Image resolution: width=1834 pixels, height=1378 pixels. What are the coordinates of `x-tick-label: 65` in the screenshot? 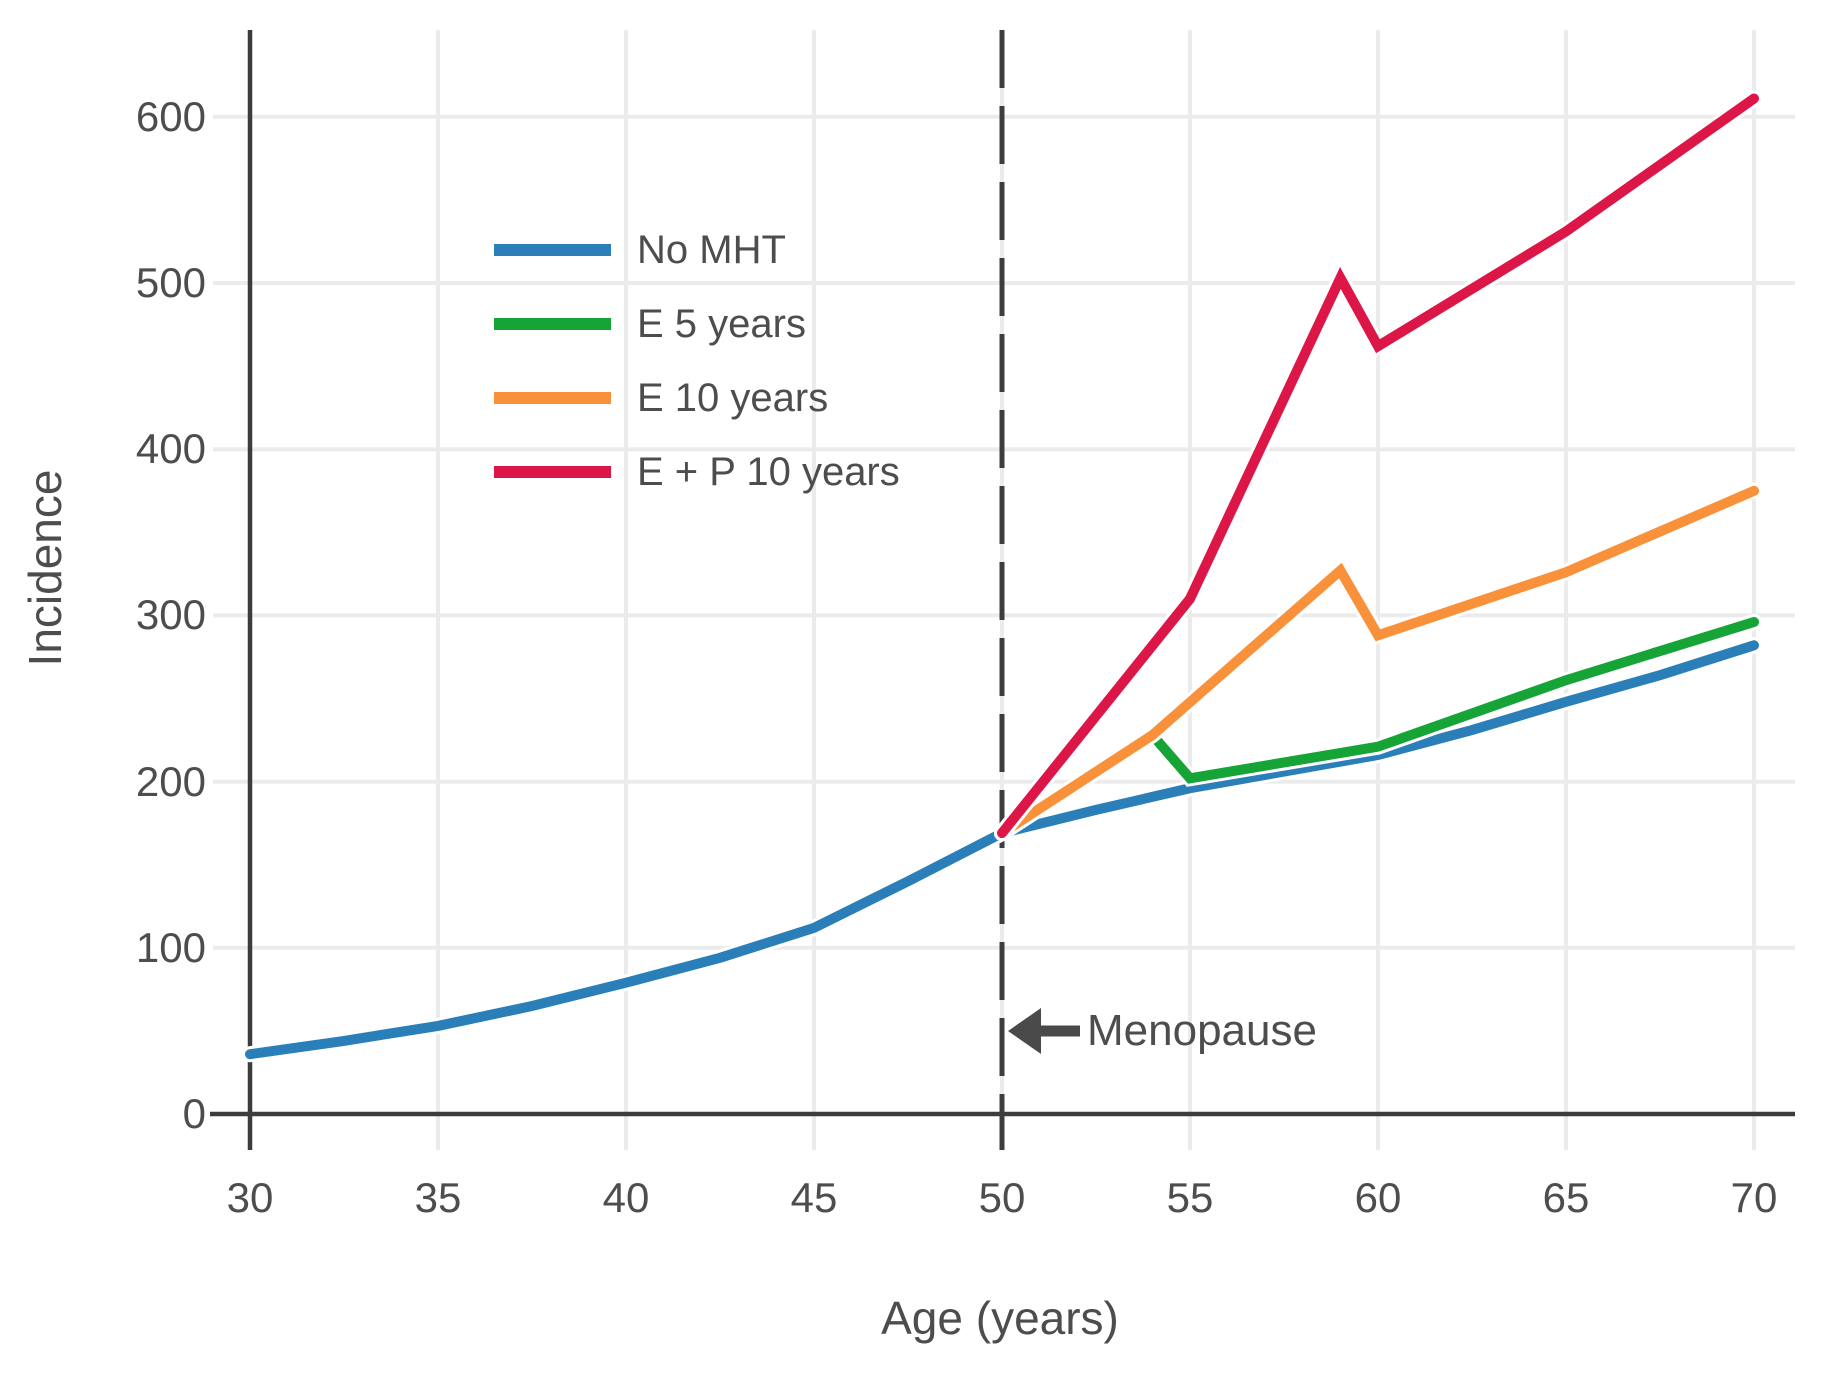 It's located at (1566, 1197).